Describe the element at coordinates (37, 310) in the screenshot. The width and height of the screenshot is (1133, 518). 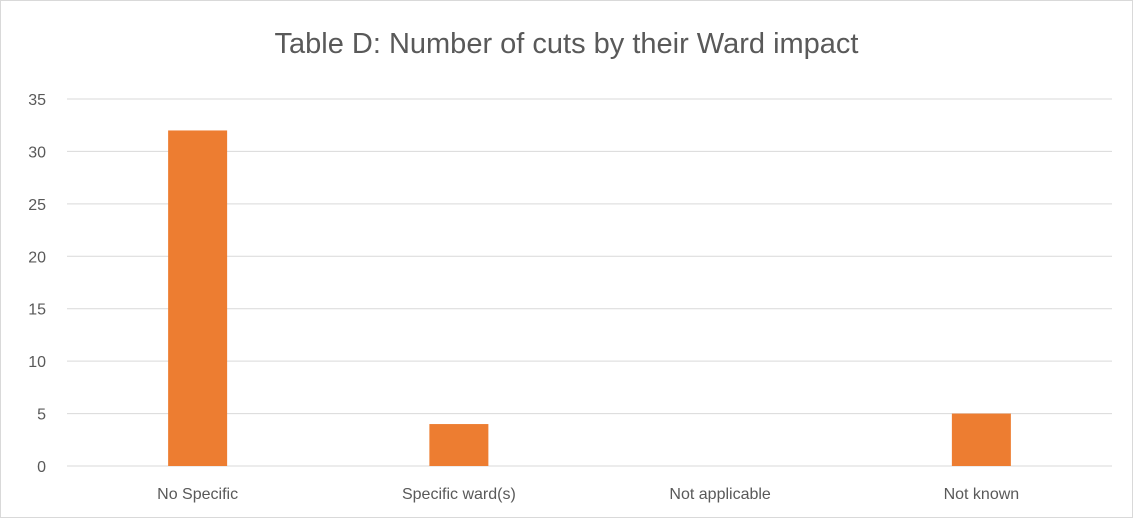
I see `y-tick-label: 15` at that location.